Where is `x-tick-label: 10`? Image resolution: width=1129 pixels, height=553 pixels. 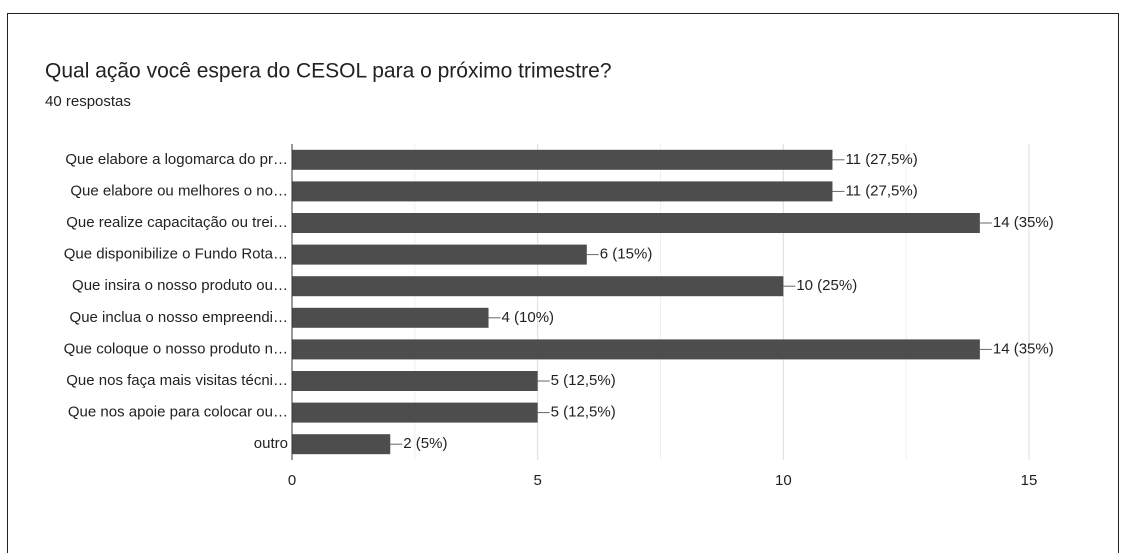
x-tick-label: 10 is located at coordinates (783, 480).